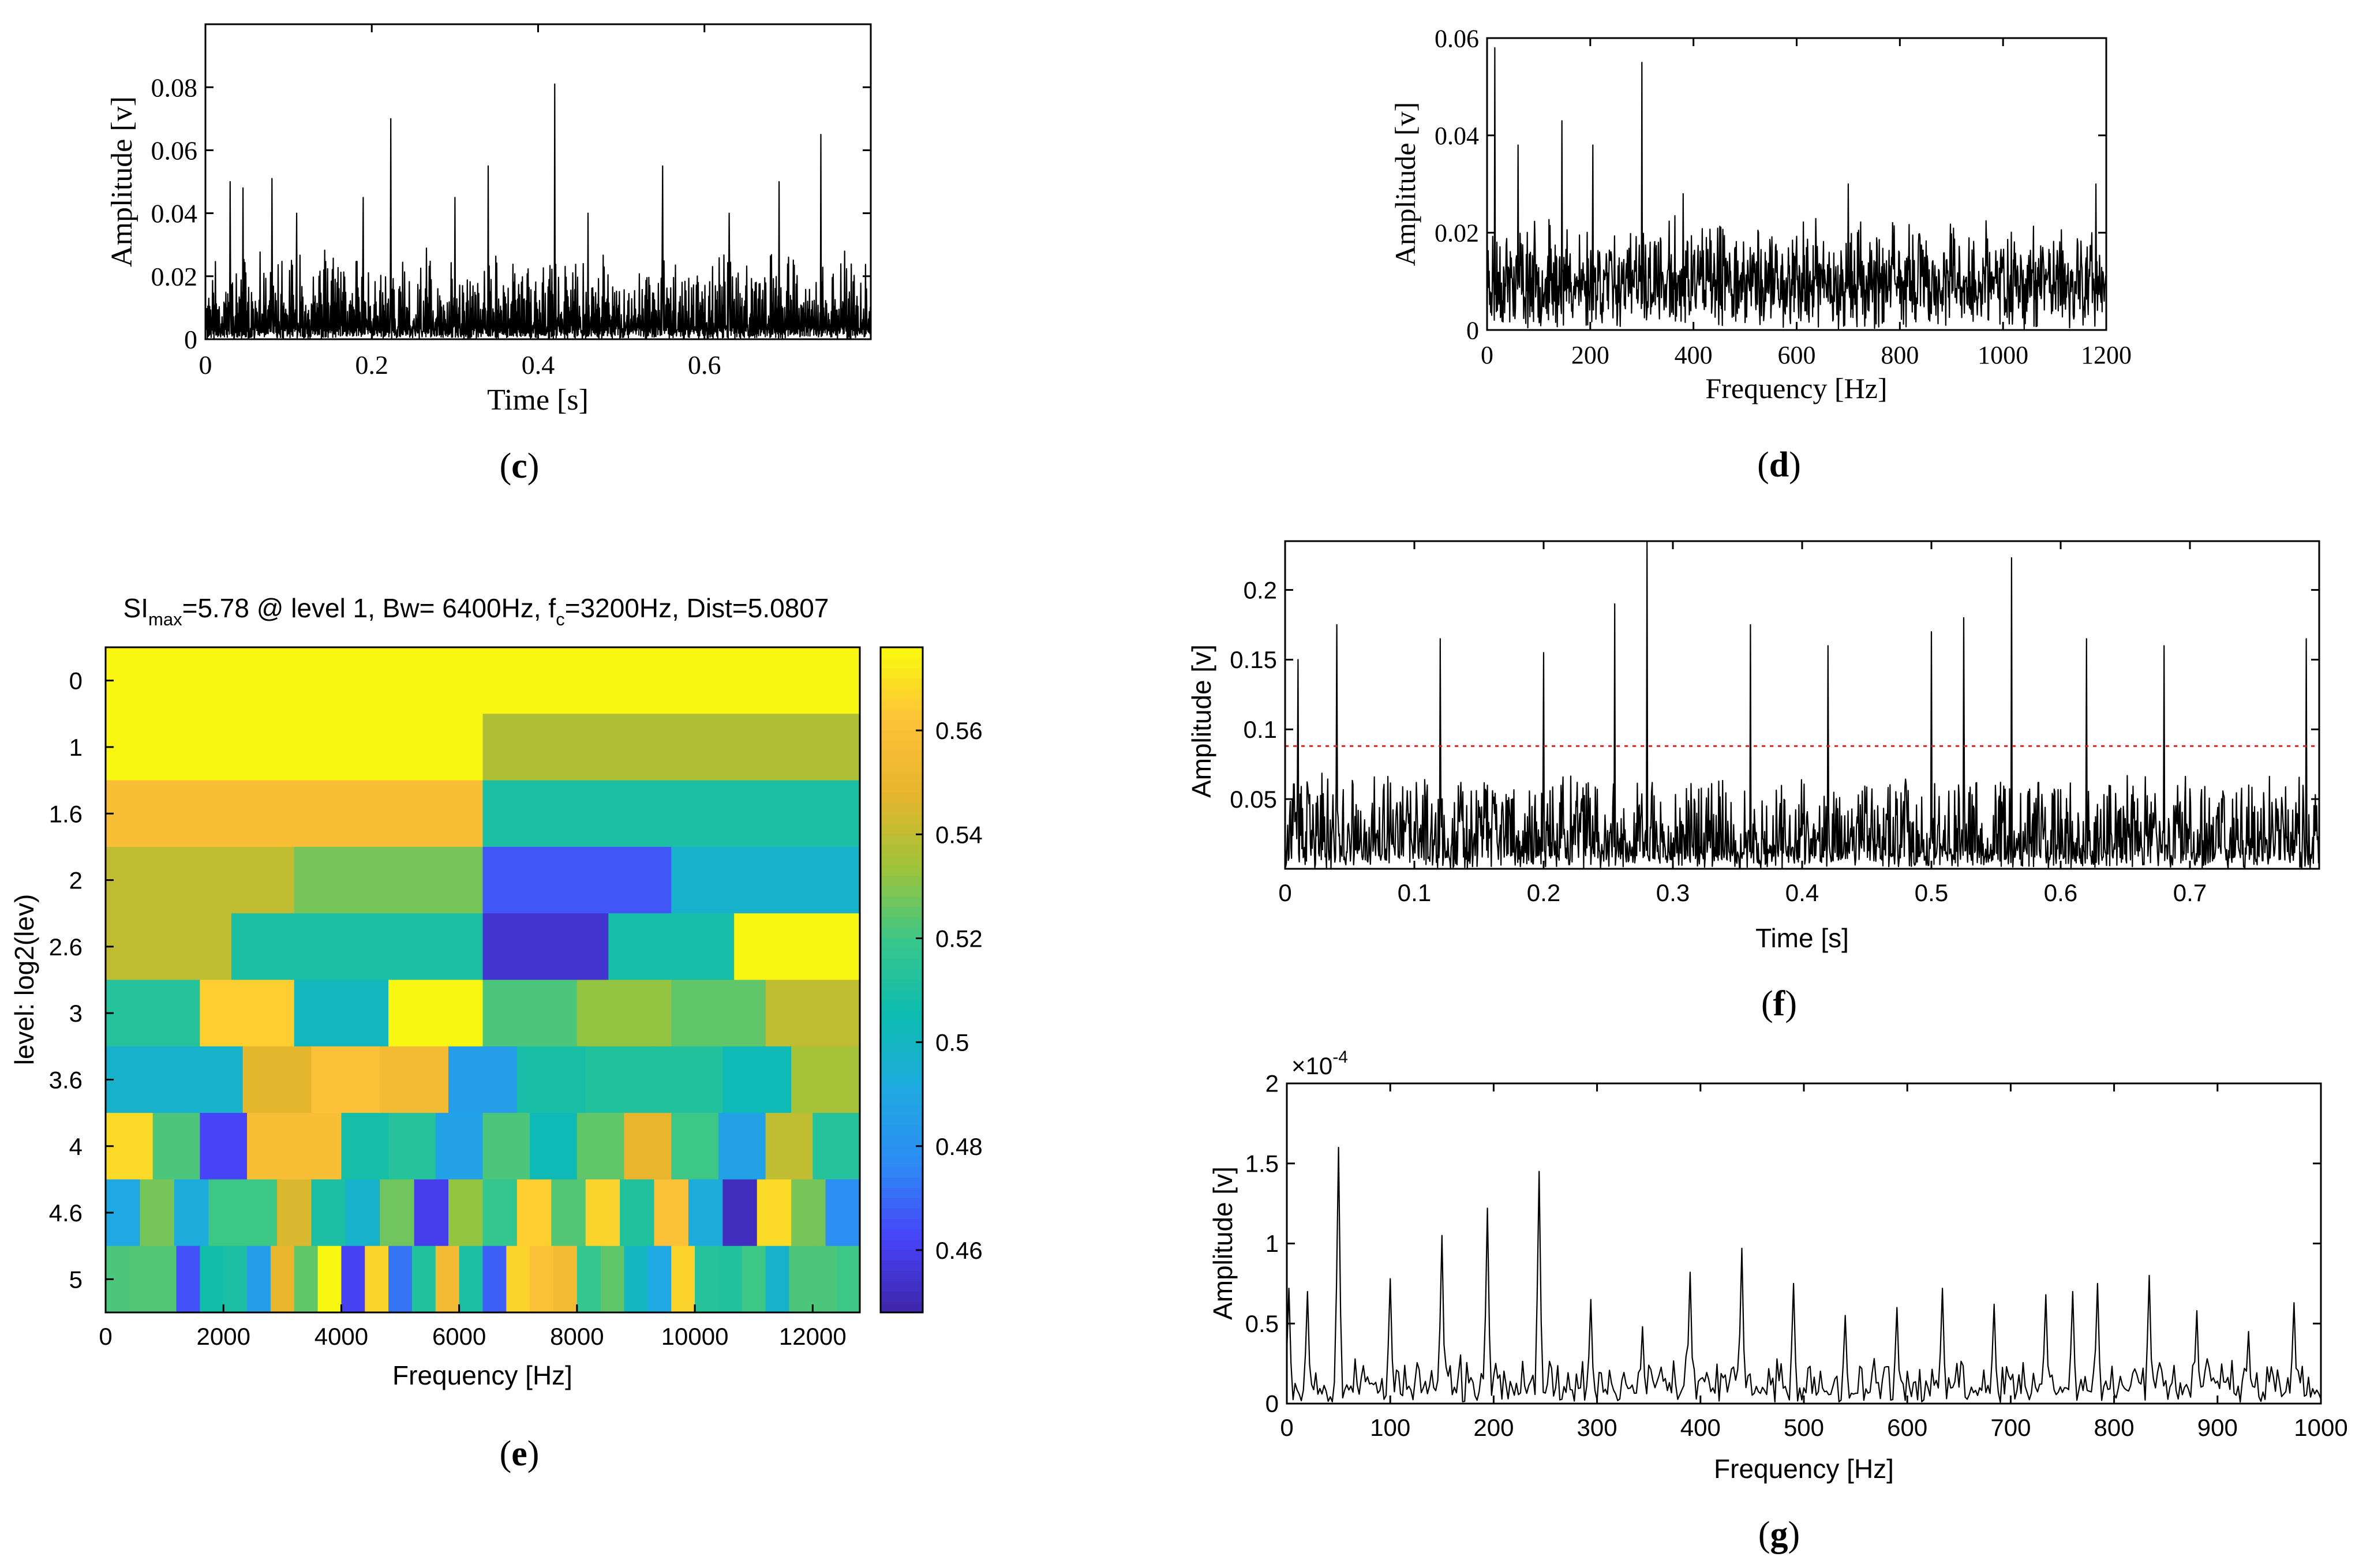 The height and width of the screenshot is (1568, 2359). I want to click on chart-e-axes-box, so click(483, 980).